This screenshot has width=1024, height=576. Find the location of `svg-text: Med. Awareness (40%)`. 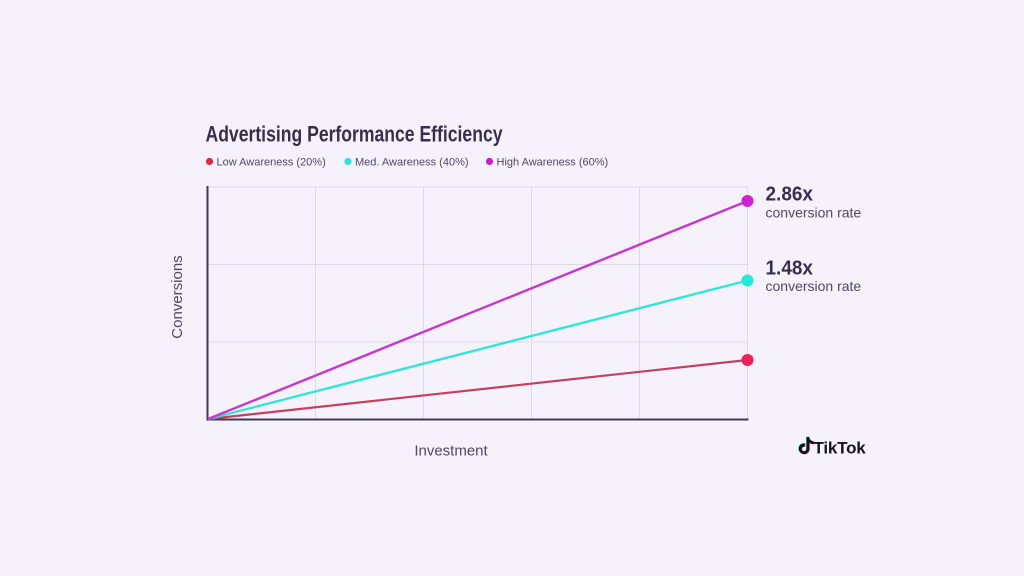

svg-text: Med. Awareness (40%) is located at coordinates (412, 163).